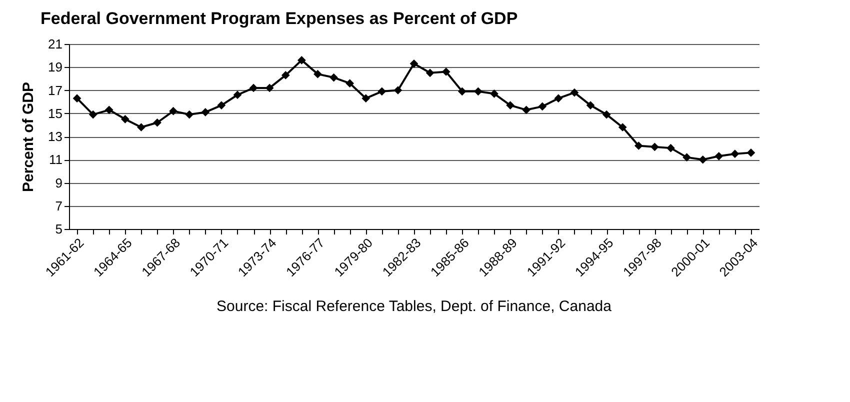 The image size is (850, 402). I want to click on y-tick-label: 5, so click(58, 229).